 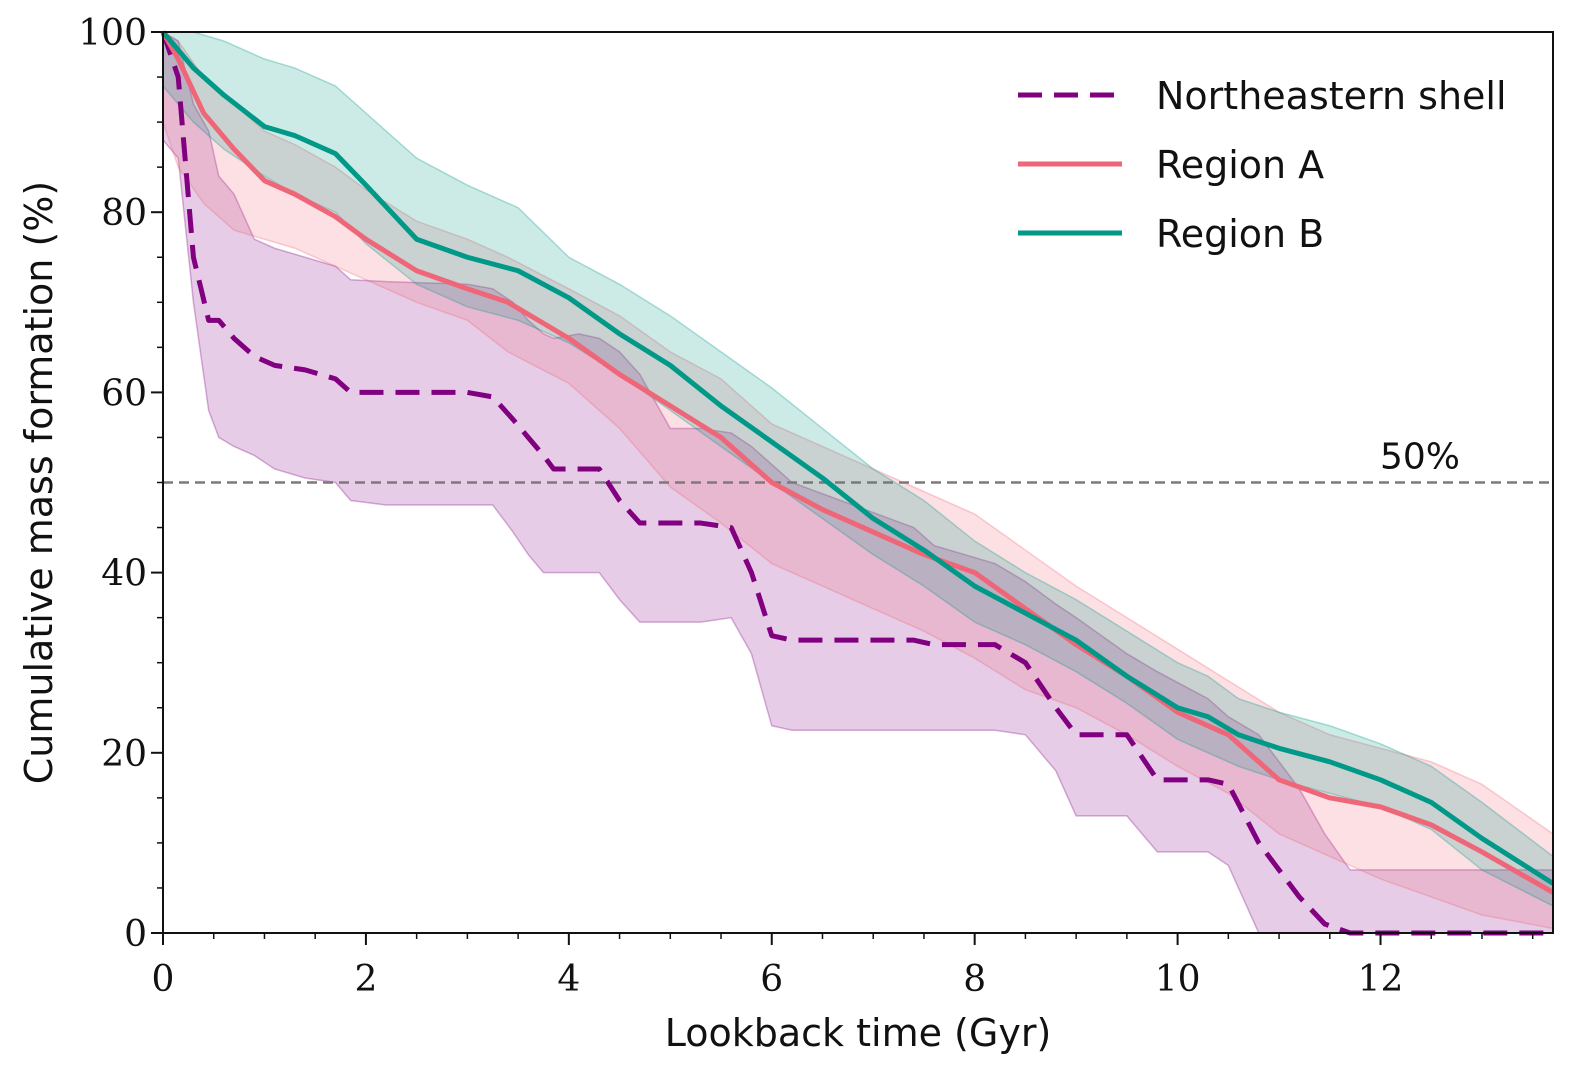 I want to click on x-axis-title: Lookback time (Gyr), so click(x=858, y=1033).